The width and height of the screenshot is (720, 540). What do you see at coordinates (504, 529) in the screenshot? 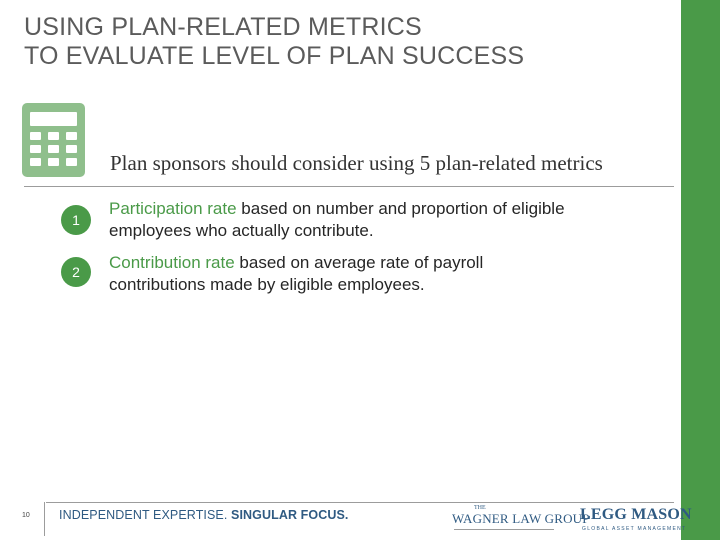
I see `logo-wagner-rule` at bounding box center [504, 529].